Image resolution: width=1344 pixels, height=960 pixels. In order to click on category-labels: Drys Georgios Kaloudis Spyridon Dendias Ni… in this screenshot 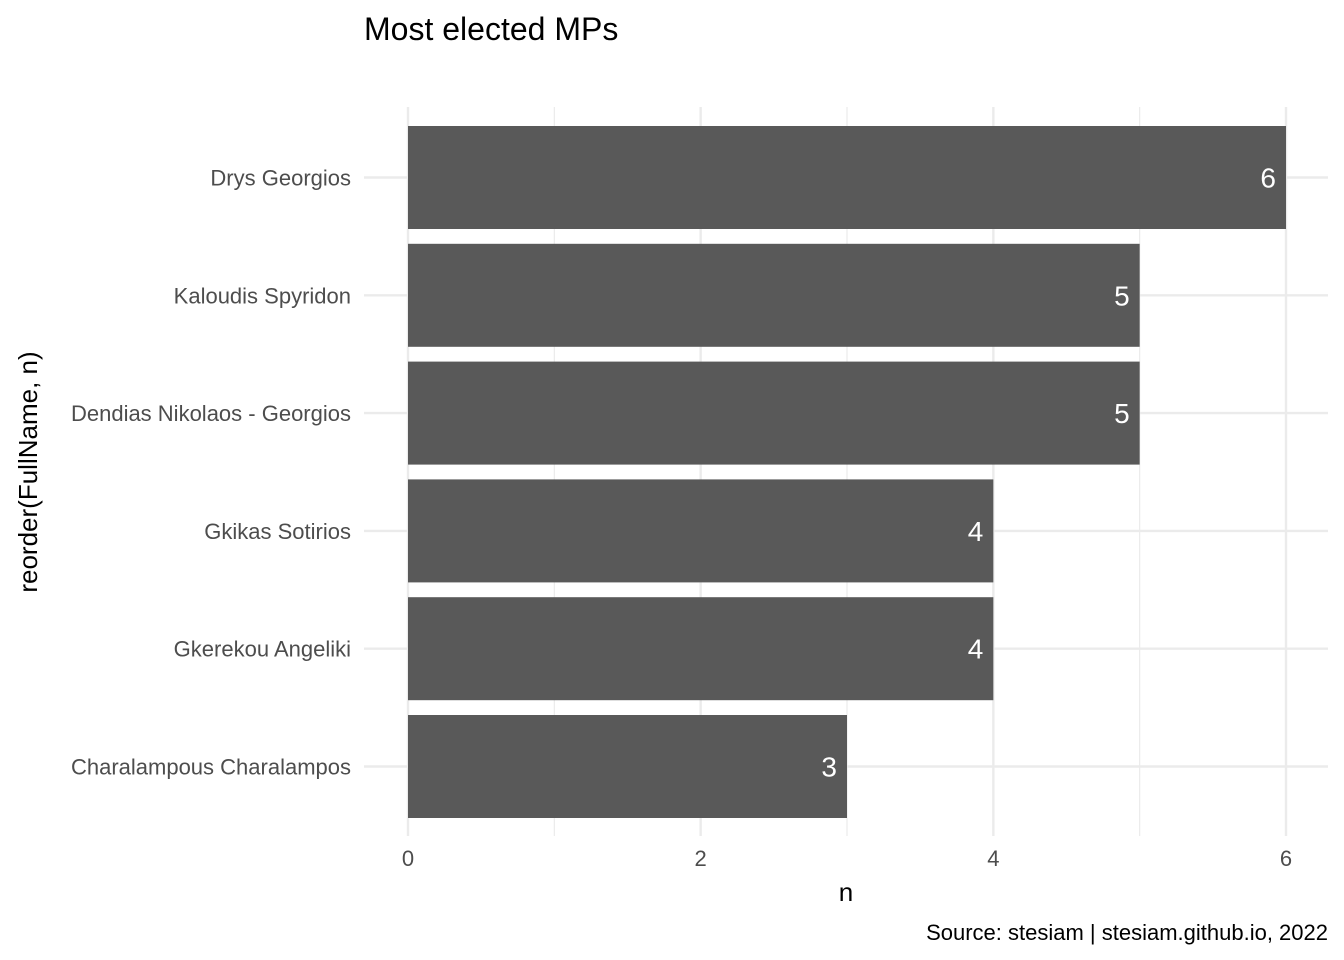, I will do `click(211, 473)`.